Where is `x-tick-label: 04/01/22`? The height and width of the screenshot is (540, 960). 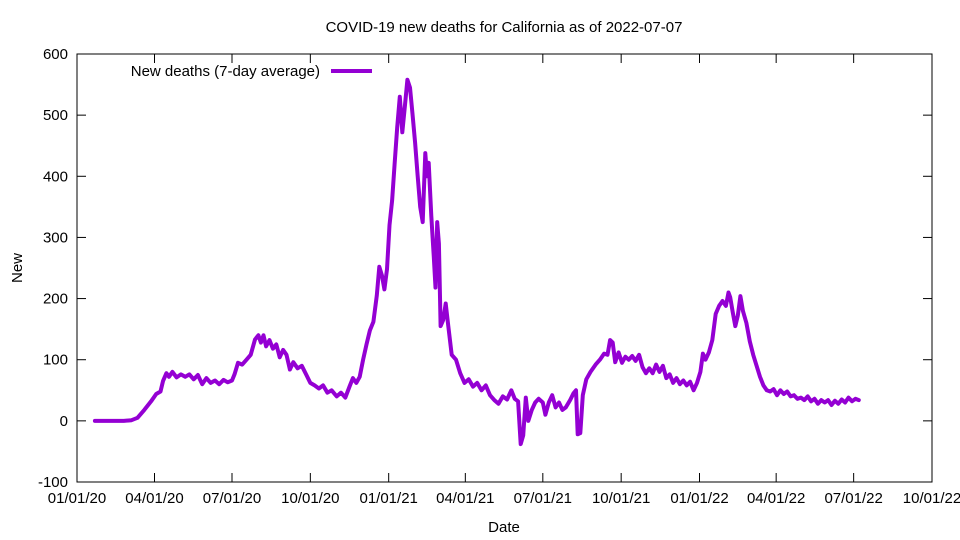
x-tick-label: 04/01/22 is located at coordinates (776, 498).